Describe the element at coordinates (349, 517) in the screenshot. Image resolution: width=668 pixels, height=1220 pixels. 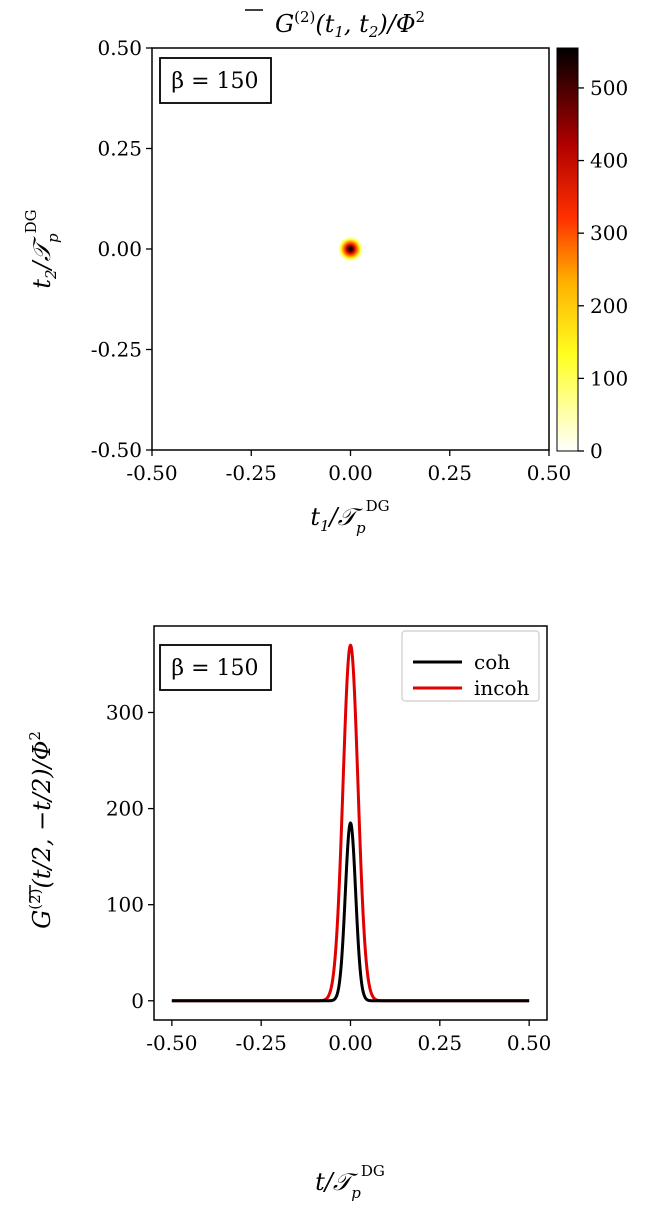
I see `heatmap-x-label: t1/𝒯pDG` at that location.